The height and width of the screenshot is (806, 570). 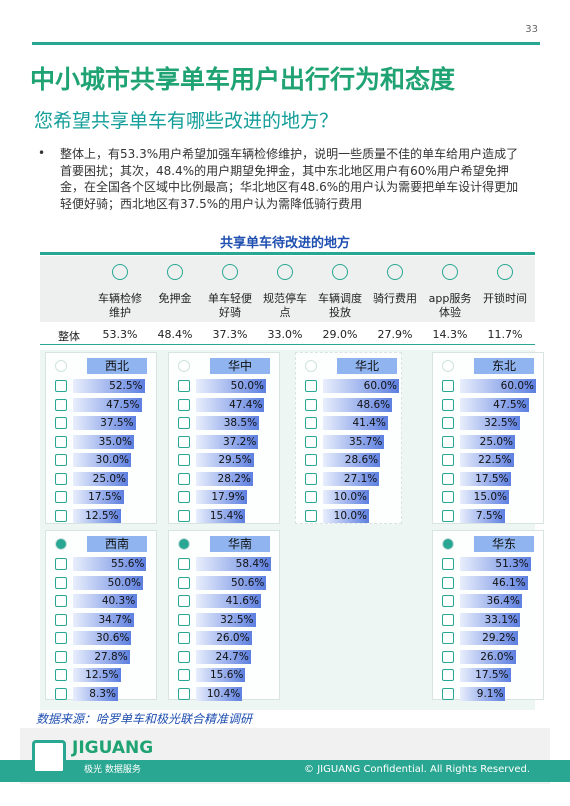 What do you see at coordinates (495, 460) in the screenshot?
I see `value-label: 22.5%` at bounding box center [495, 460].